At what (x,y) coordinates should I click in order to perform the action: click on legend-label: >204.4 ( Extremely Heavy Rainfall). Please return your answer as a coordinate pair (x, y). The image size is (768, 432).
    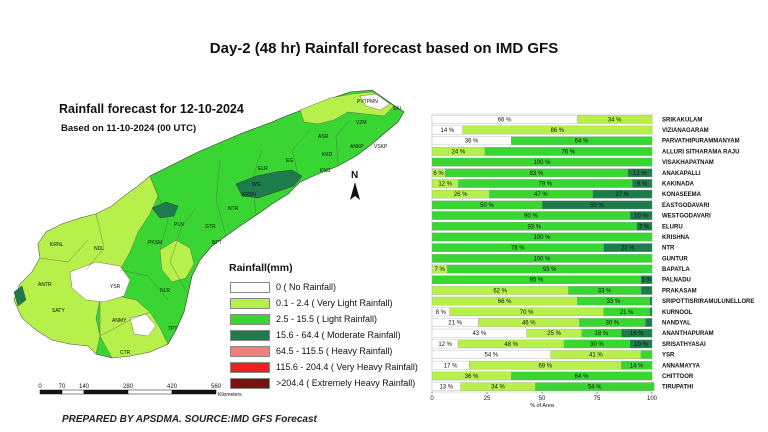
    Looking at the image, I should click on (346, 383).